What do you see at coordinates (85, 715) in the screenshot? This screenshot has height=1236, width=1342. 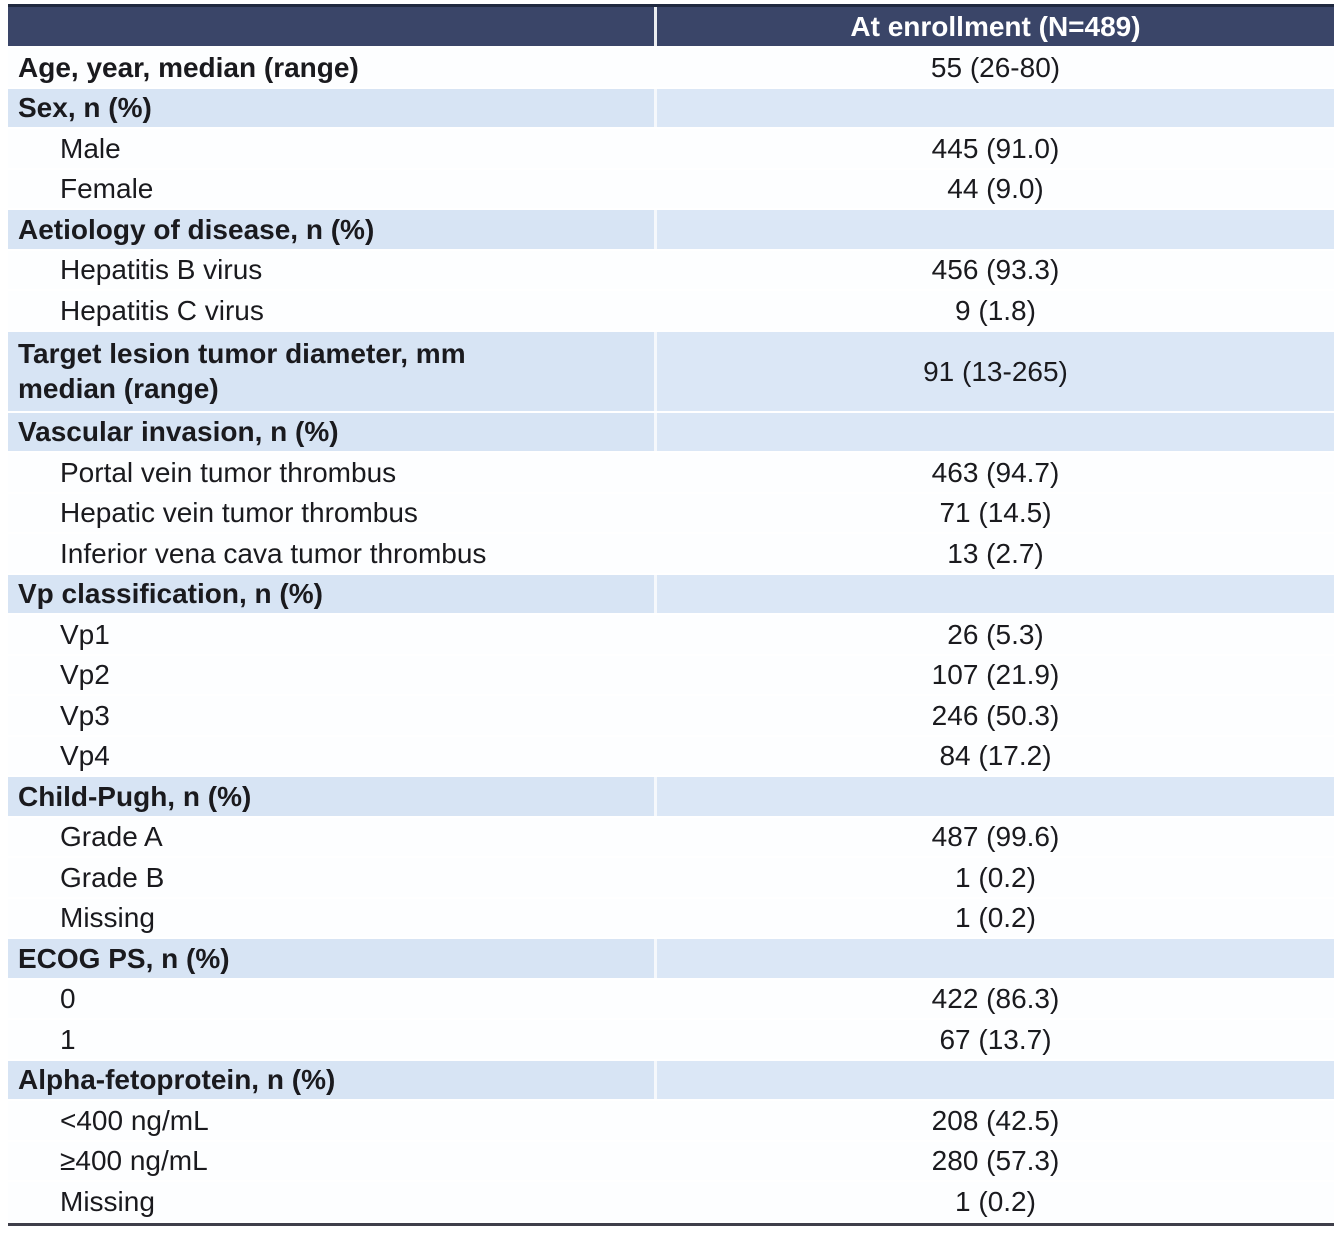 I see `row-label: Vp3` at bounding box center [85, 715].